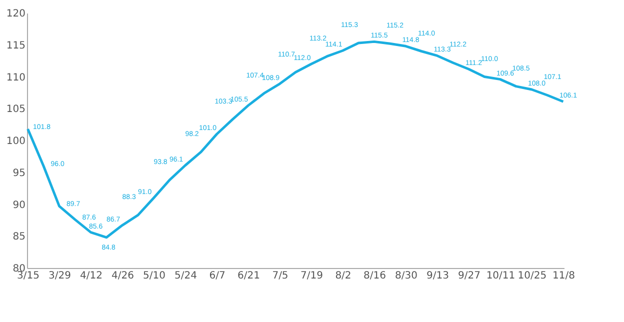 This screenshot has height=322, width=624. Describe the element at coordinates (28, 276) in the screenshot. I see `x-tick-label: 3/15` at that location.